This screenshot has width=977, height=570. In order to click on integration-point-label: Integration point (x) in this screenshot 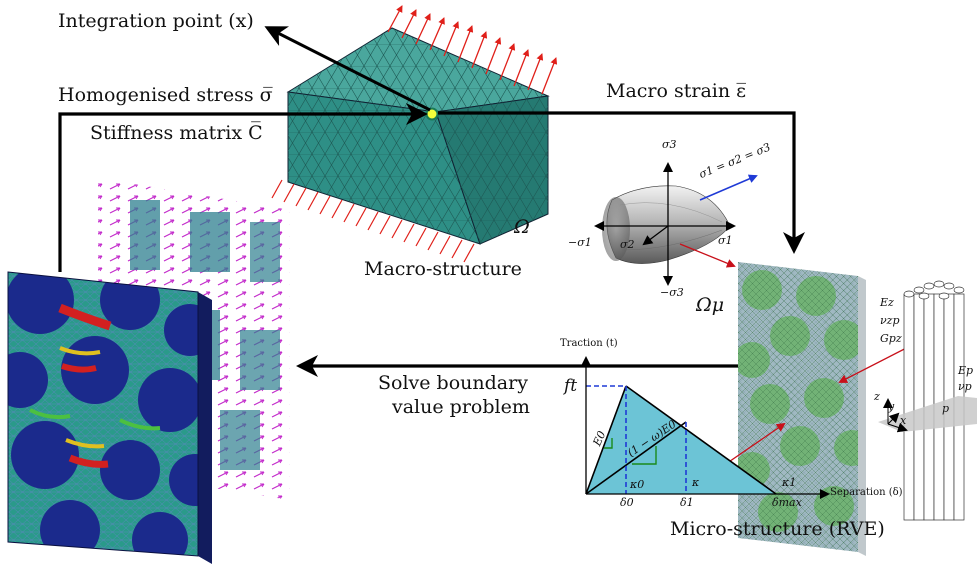, I will do `click(156, 21)`.